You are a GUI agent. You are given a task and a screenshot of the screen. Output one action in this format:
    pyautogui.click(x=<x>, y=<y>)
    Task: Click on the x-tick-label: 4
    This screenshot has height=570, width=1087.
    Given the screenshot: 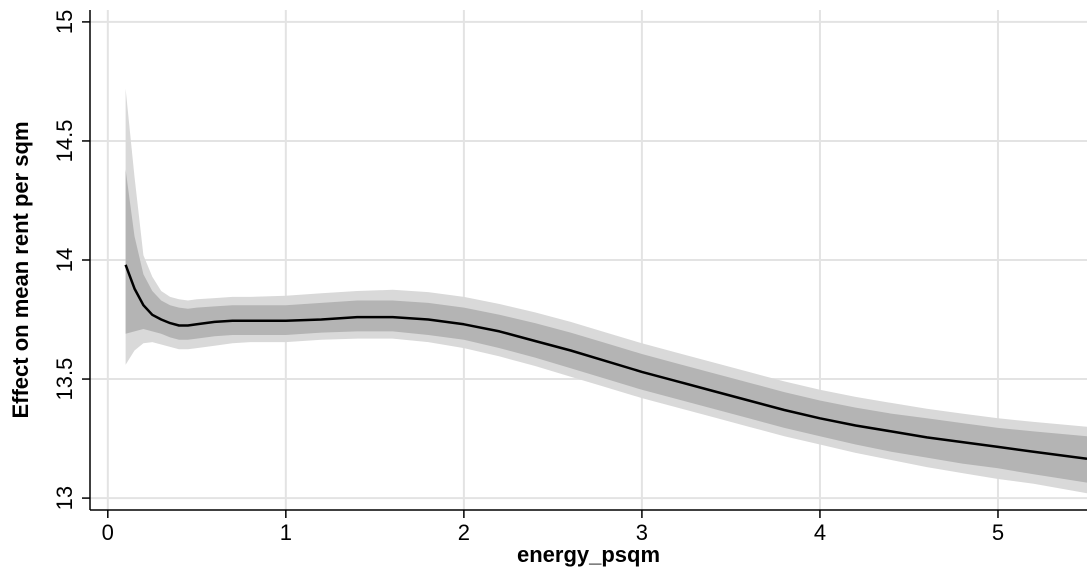 What is the action you would take?
    pyautogui.click(x=820, y=532)
    